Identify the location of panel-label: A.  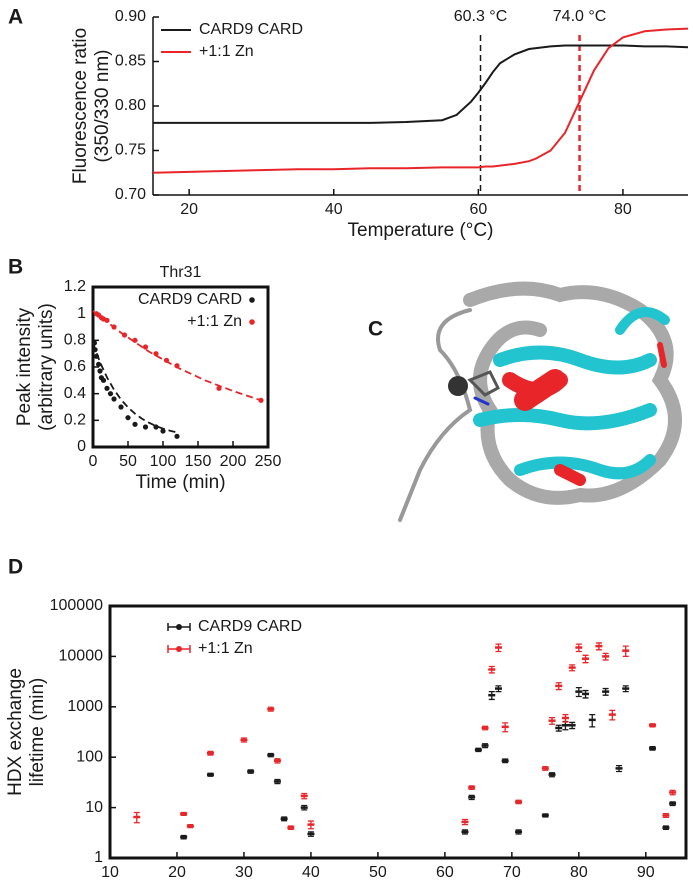
(15, 17).